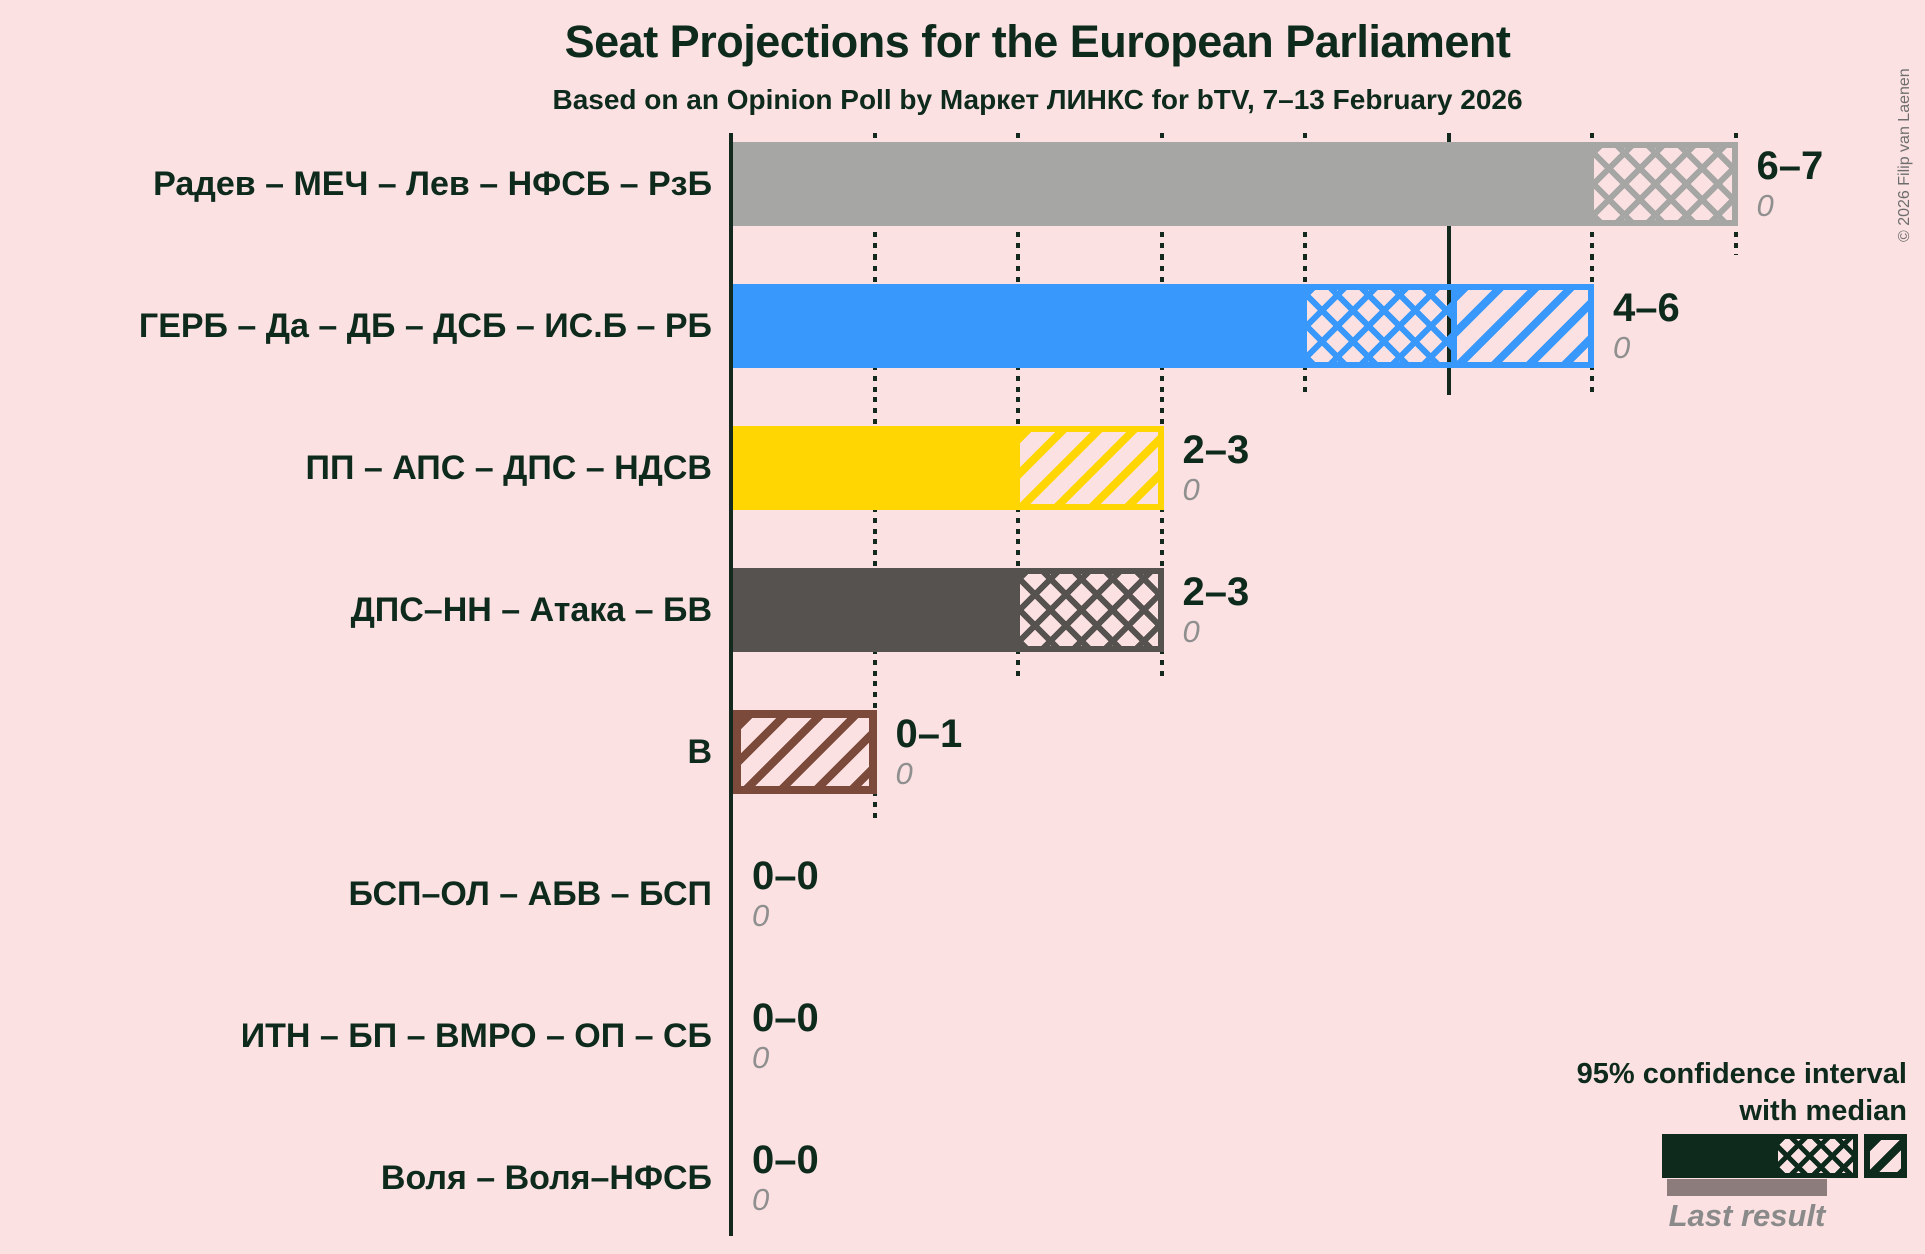 This screenshot has width=1925, height=1254. Describe the element at coordinates (1747, 1215) in the screenshot. I see `legend-last-result-label: Last result` at that location.